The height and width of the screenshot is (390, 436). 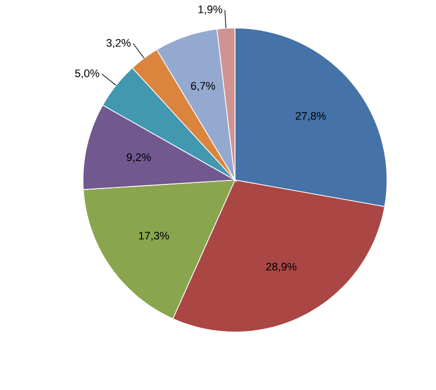 I want to click on data-label: 3,2%, so click(x=118, y=43).